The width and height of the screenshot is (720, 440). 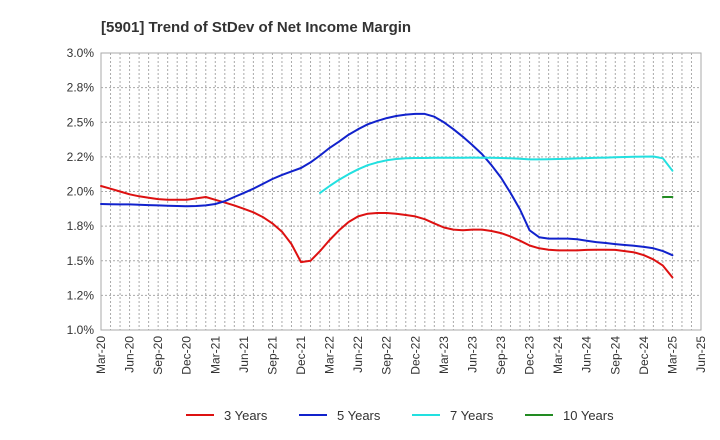 I want to click on x-tick-label: Jun-23, so click(x=472, y=354).